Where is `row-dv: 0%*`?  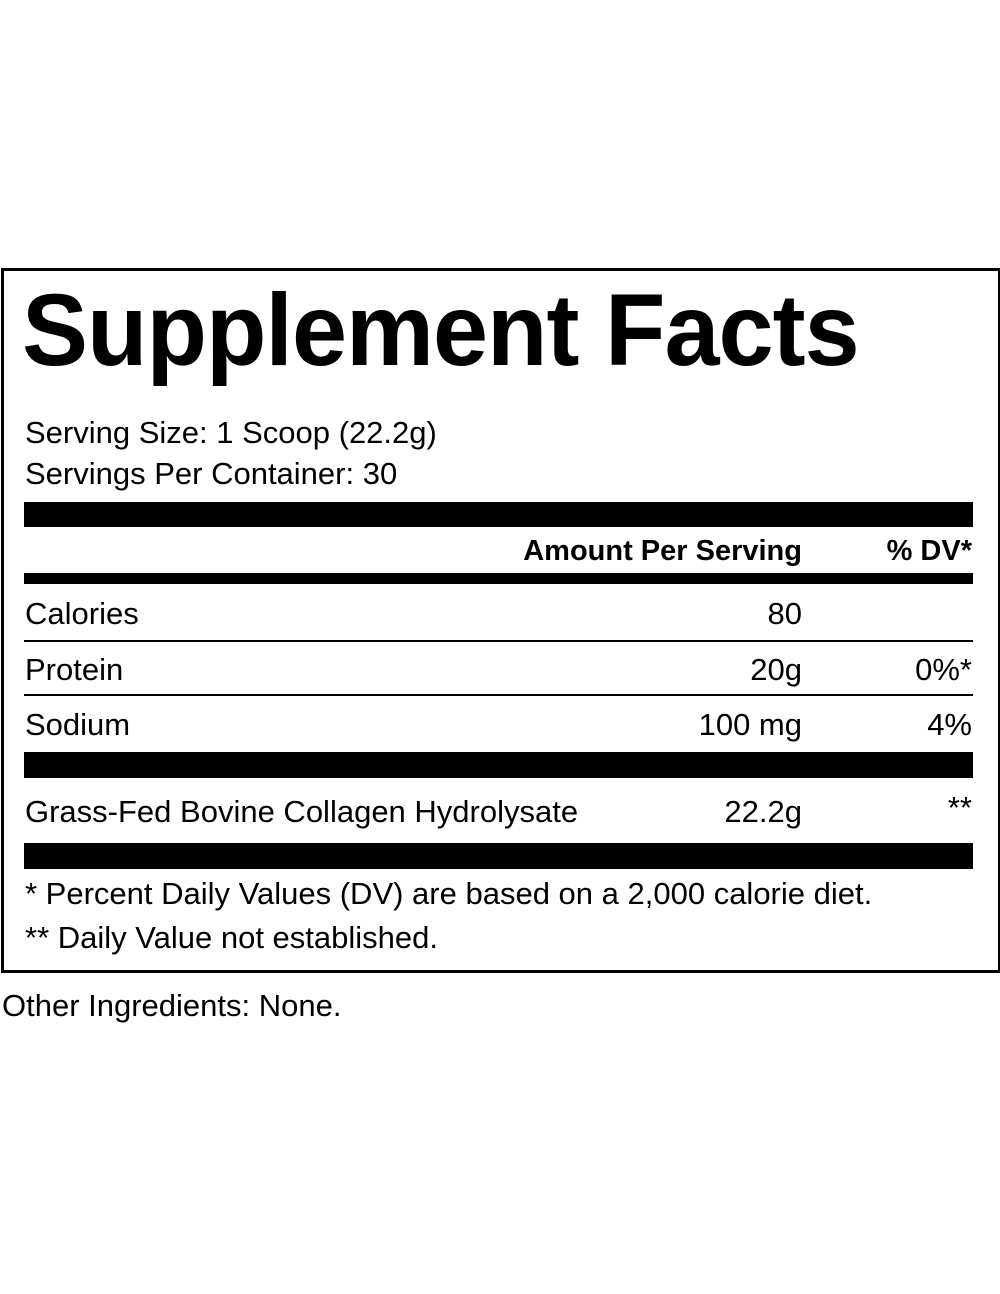 row-dv: 0%* is located at coordinates (943, 669).